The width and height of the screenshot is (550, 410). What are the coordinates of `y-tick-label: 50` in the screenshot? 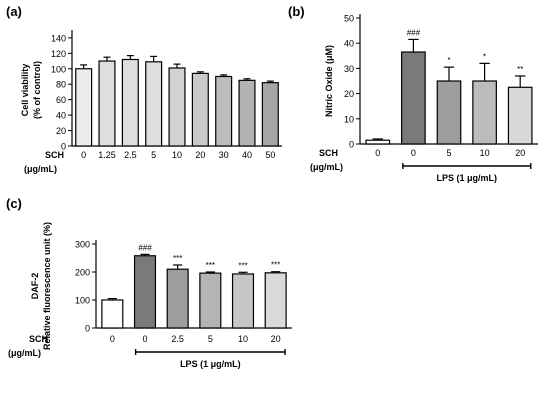 It's located at (349, 19).